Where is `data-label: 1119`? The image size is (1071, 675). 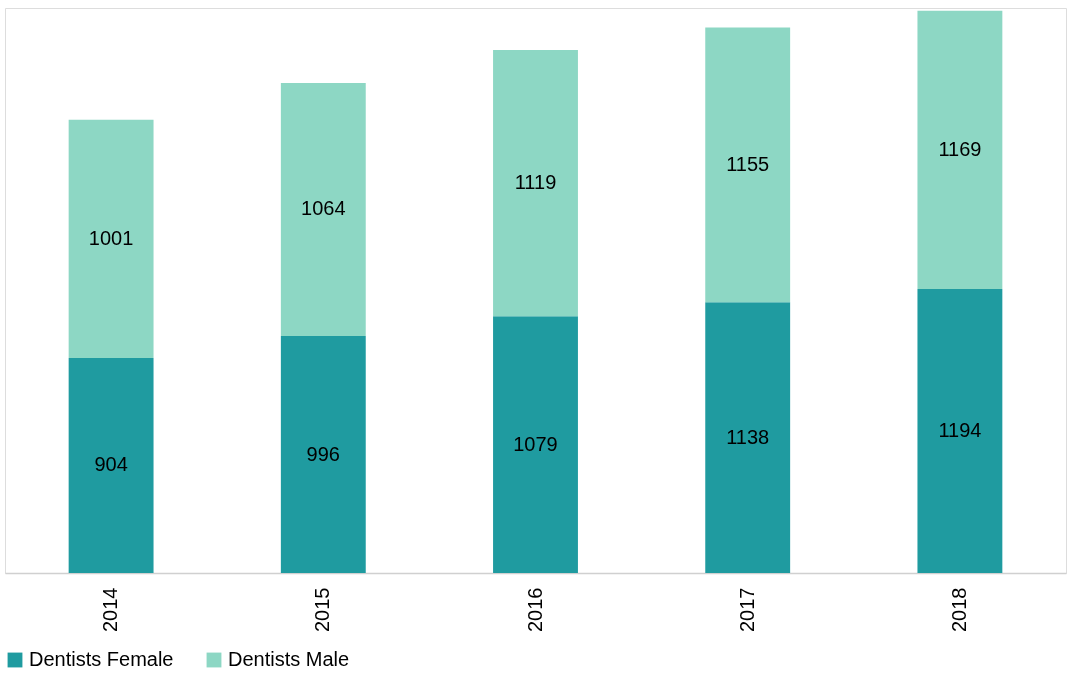
data-label: 1119 is located at coordinates (535, 182).